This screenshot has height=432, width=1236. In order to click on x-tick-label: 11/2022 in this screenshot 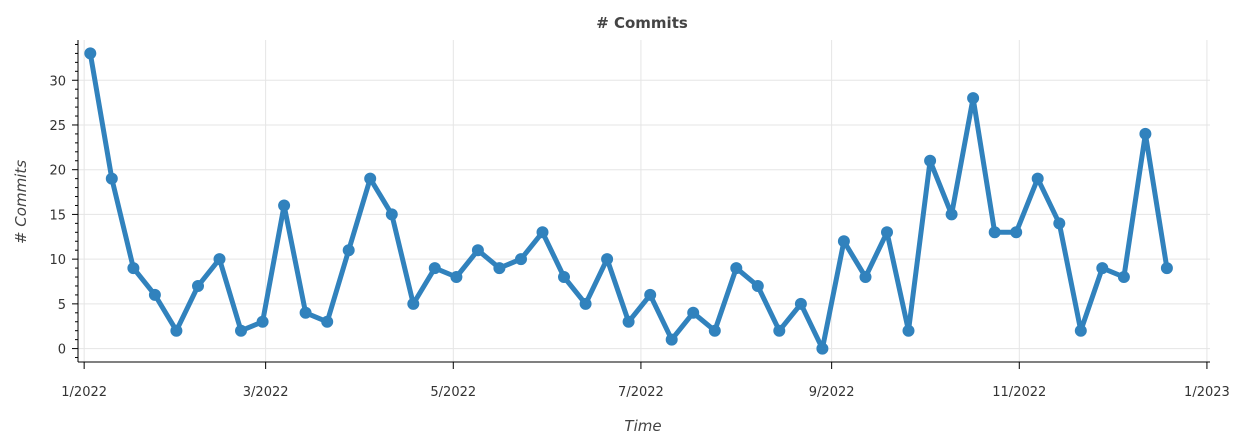, I will do `click(1019, 392)`.